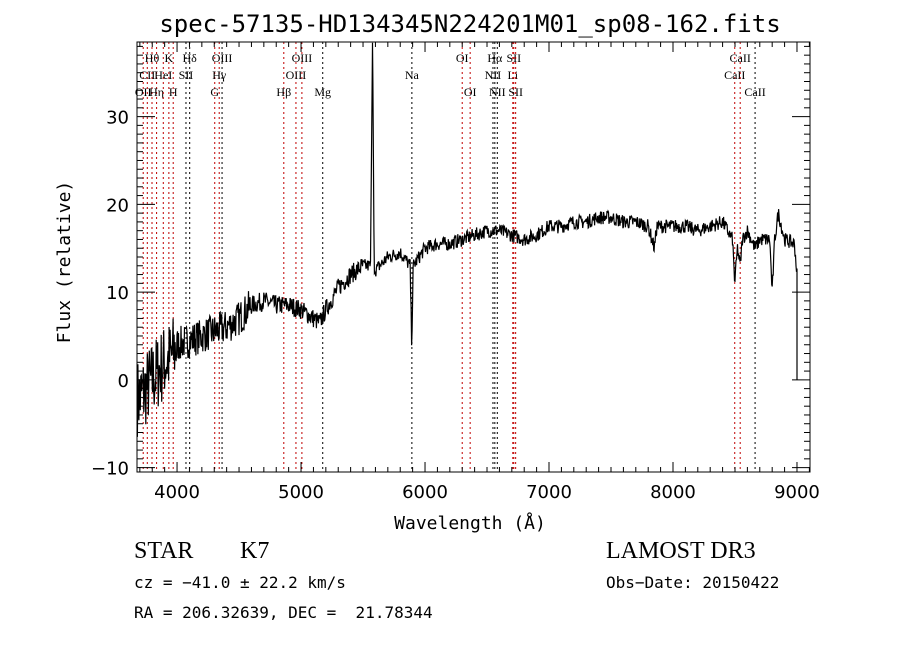  I want to click on y-tick-label: 20, so click(117, 205).